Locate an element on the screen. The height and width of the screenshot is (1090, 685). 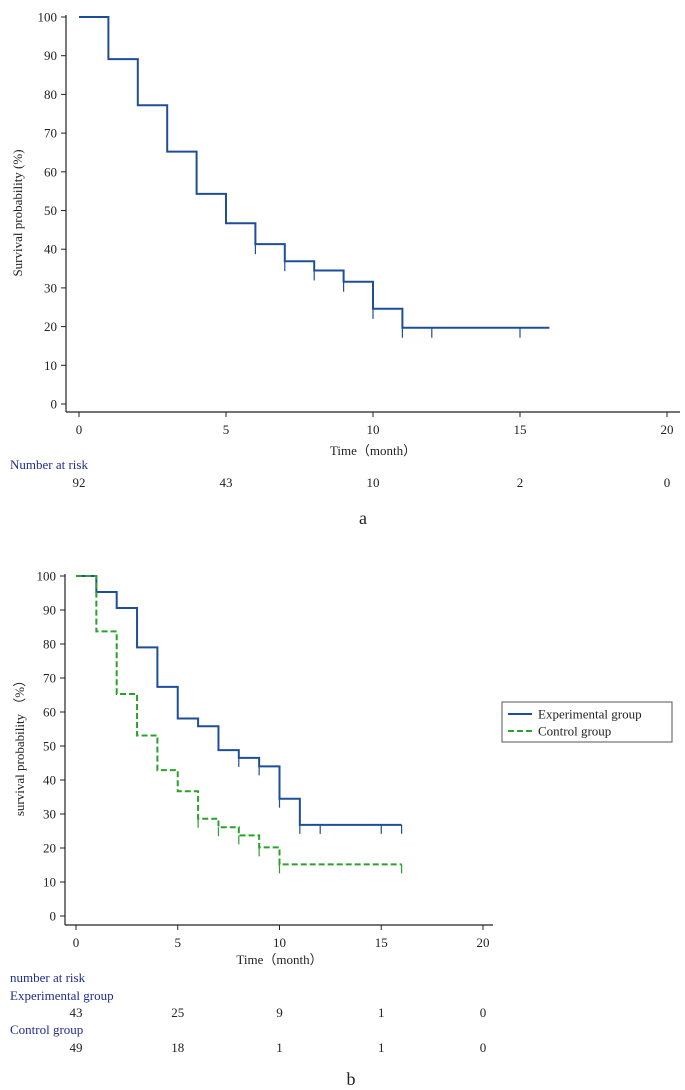
chart1-y-tick-label: 40 is located at coordinates (50, 249).